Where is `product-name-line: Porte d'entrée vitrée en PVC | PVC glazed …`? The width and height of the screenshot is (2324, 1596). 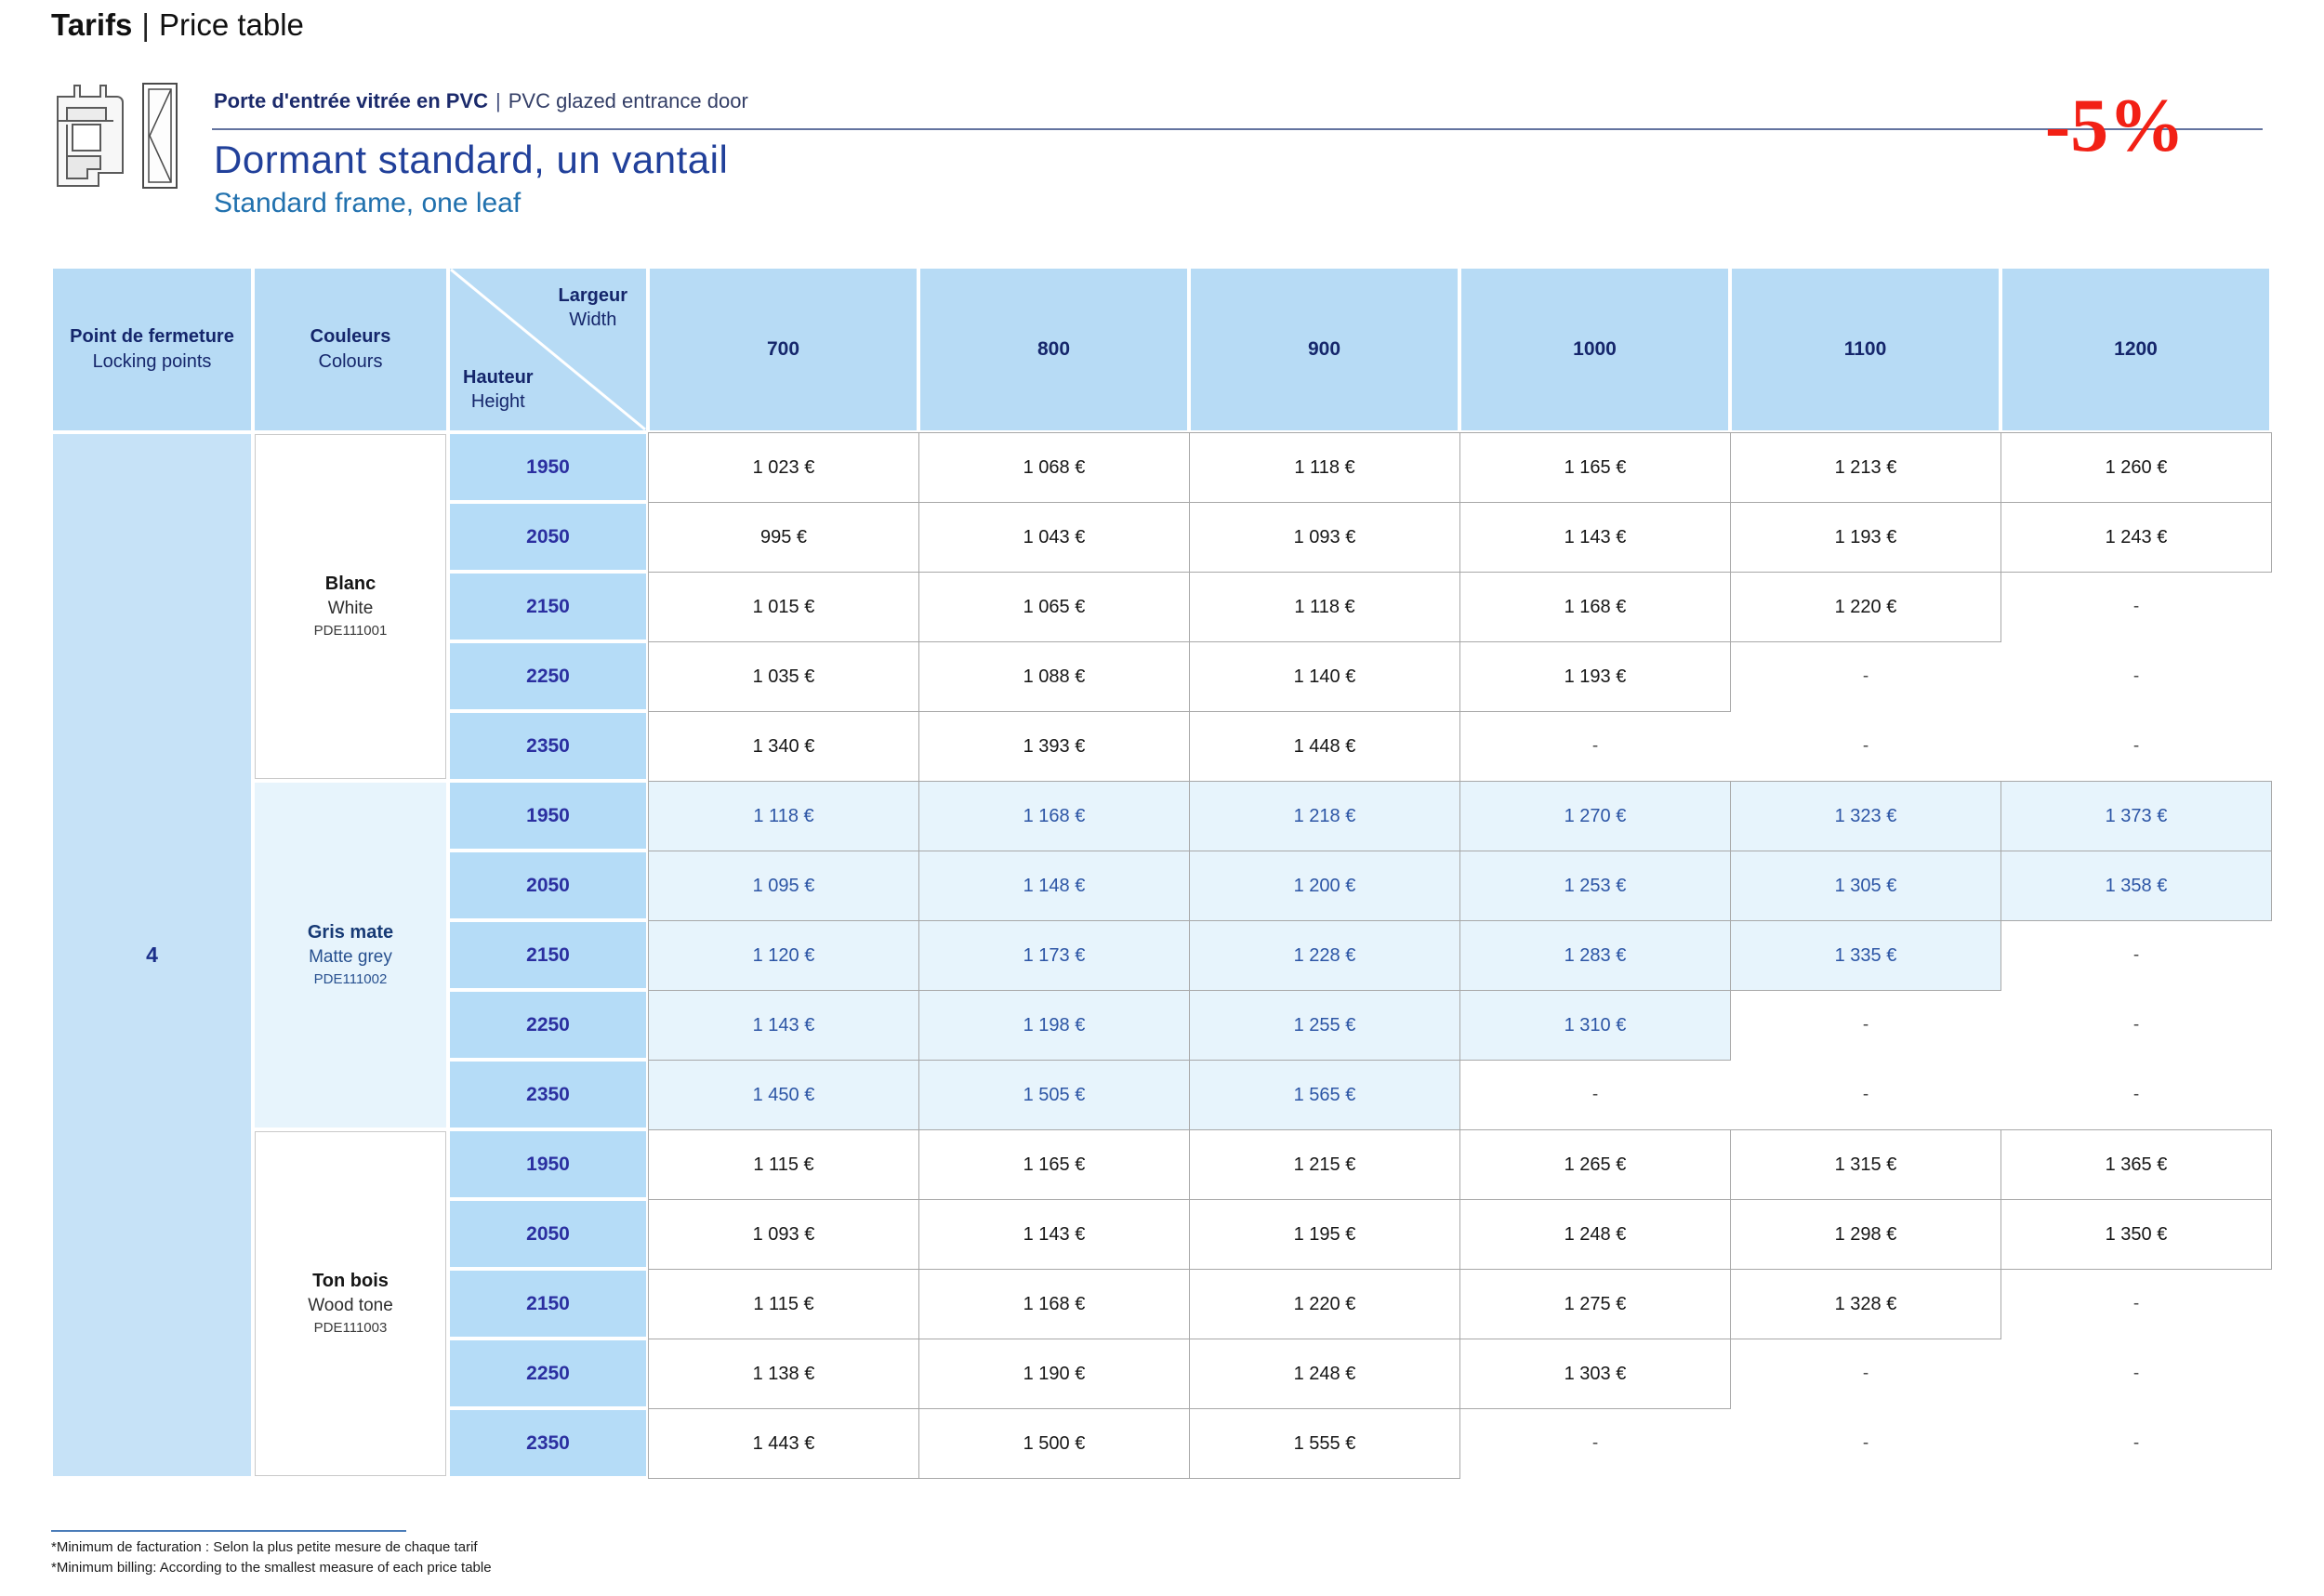
product-name-line: Porte d'entrée vitrée en PVC | PVC glazed … is located at coordinates (481, 101).